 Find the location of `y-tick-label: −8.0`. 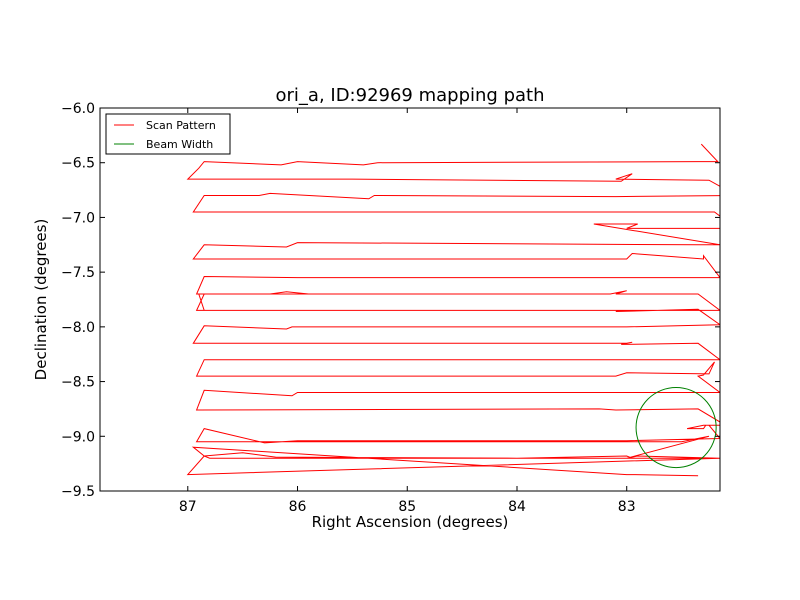

y-tick-label: −8.0 is located at coordinates (78, 328).